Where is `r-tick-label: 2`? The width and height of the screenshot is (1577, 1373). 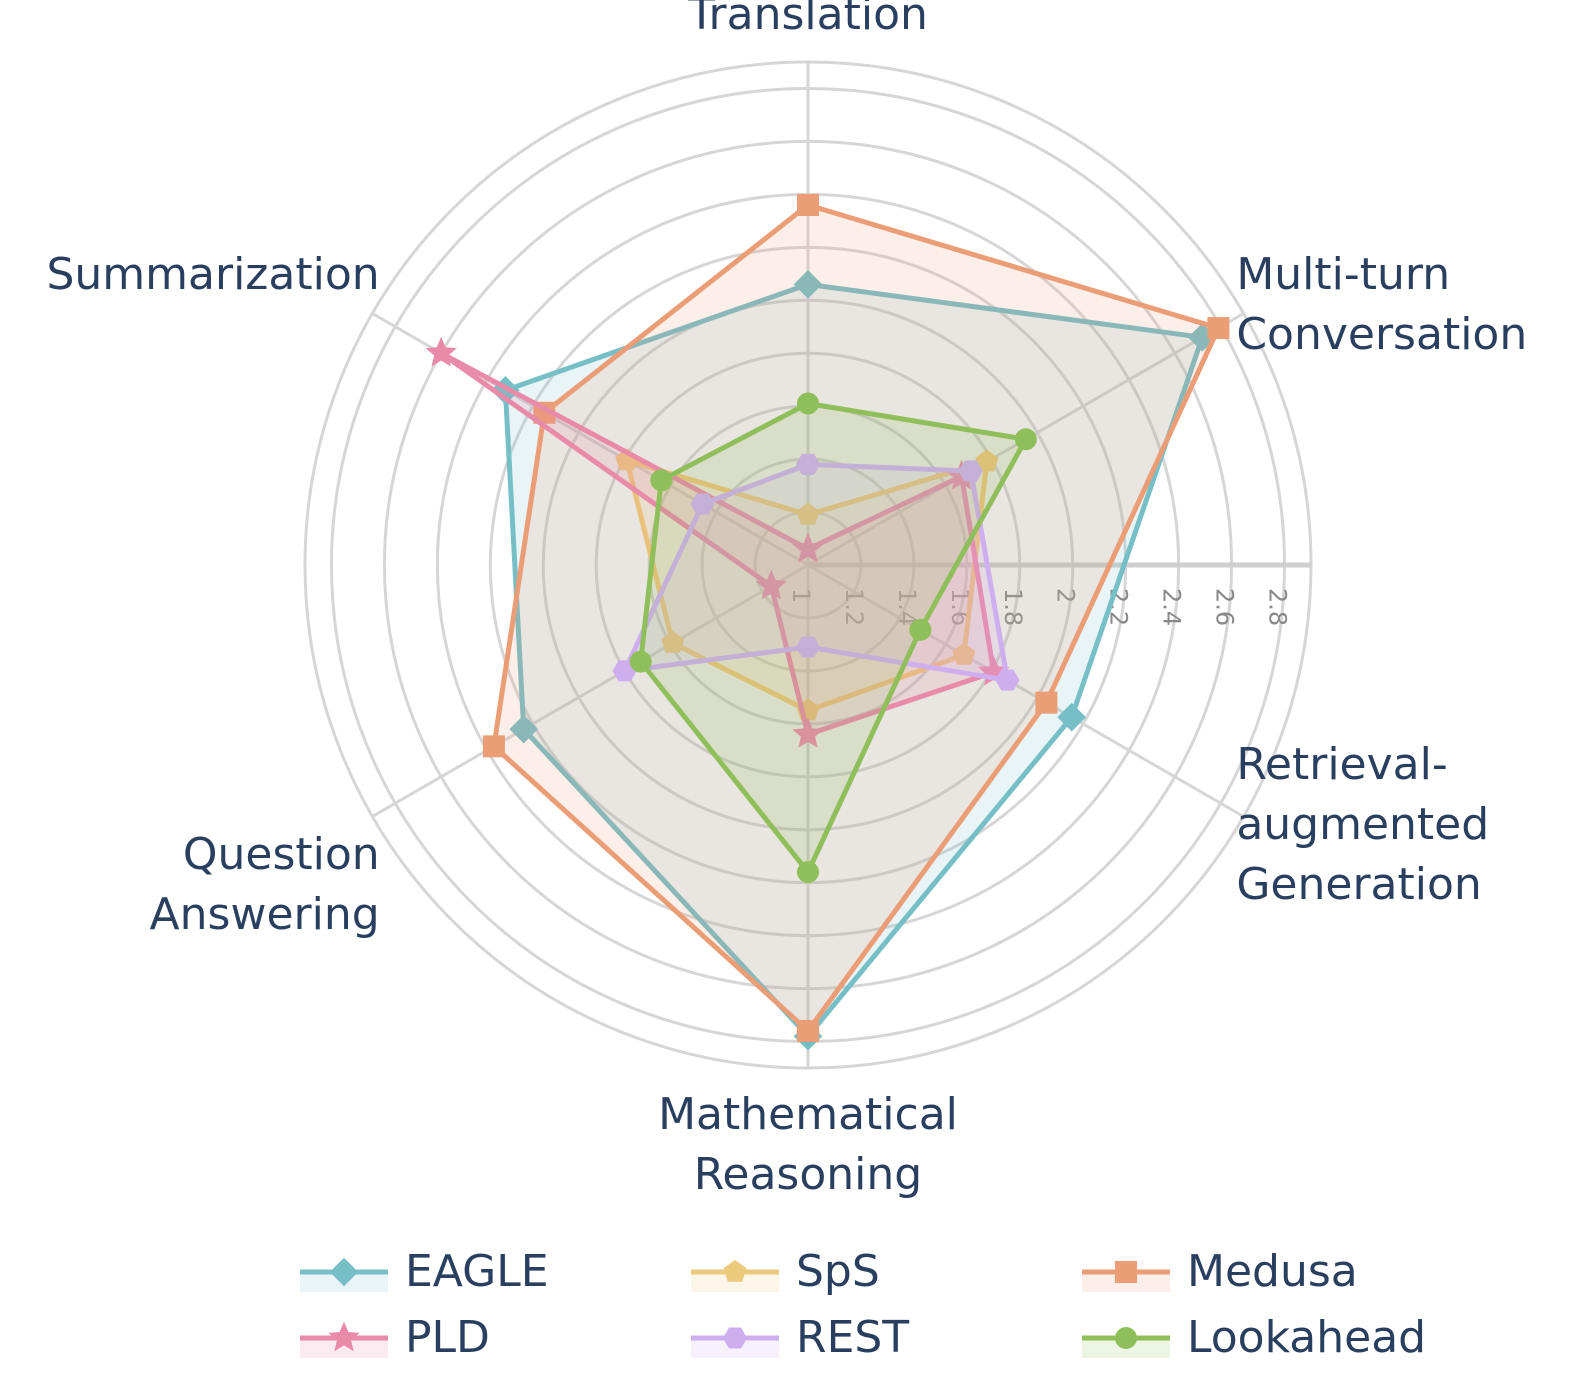 r-tick-label: 2 is located at coordinates (1066, 595).